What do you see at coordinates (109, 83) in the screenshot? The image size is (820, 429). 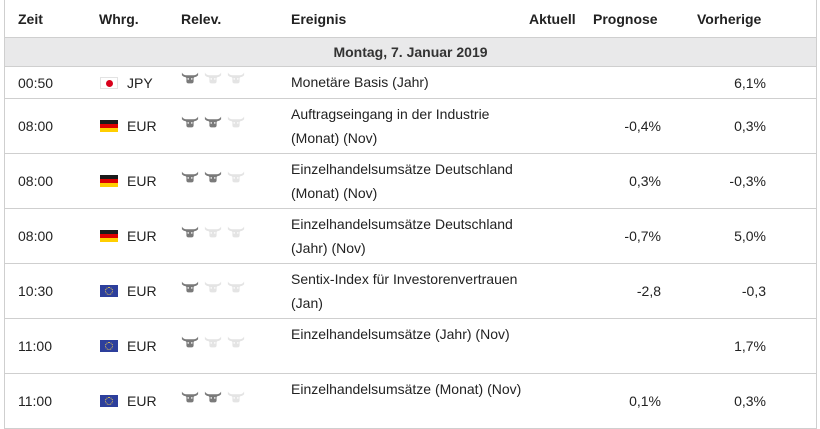 I see `japan-flag-icon` at bounding box center [109, 83].